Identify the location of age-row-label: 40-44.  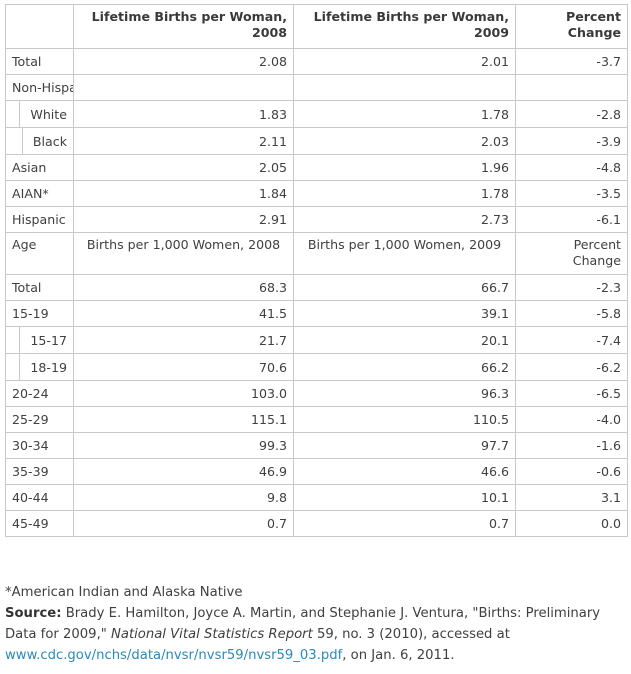
(39, 497).